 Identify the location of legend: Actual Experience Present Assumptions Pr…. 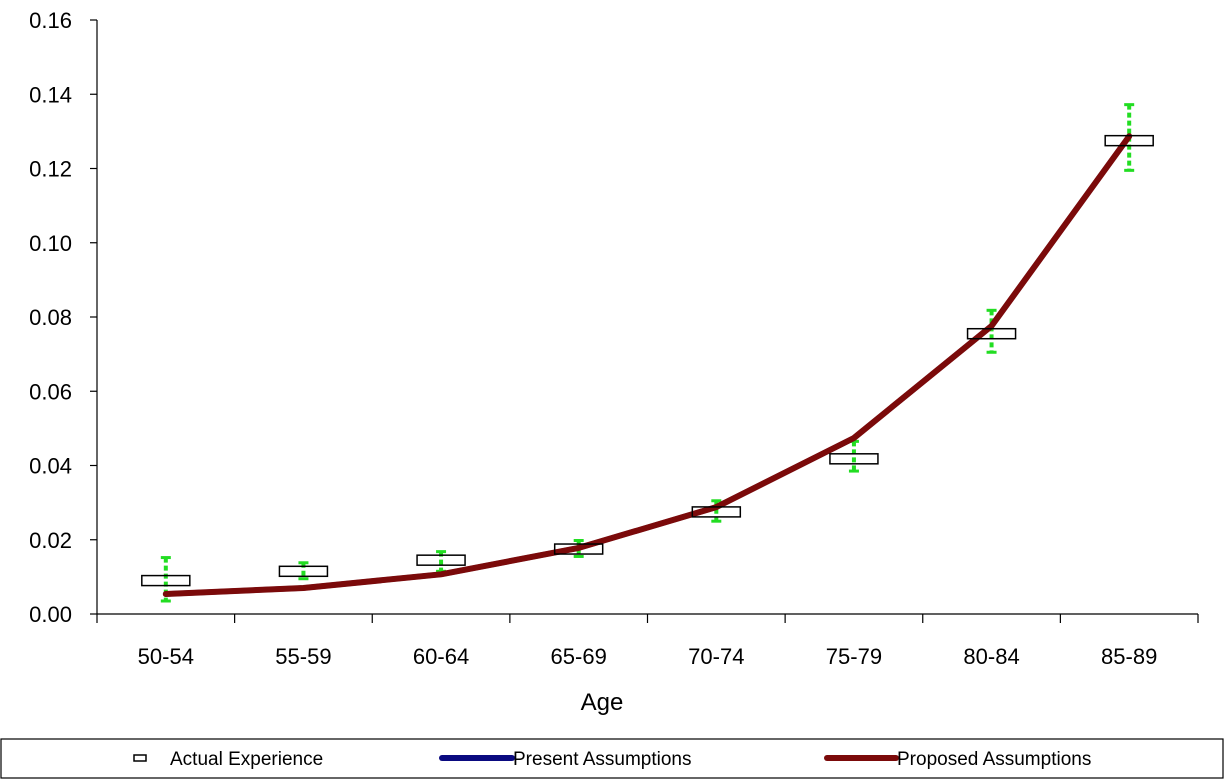
(612, 758).